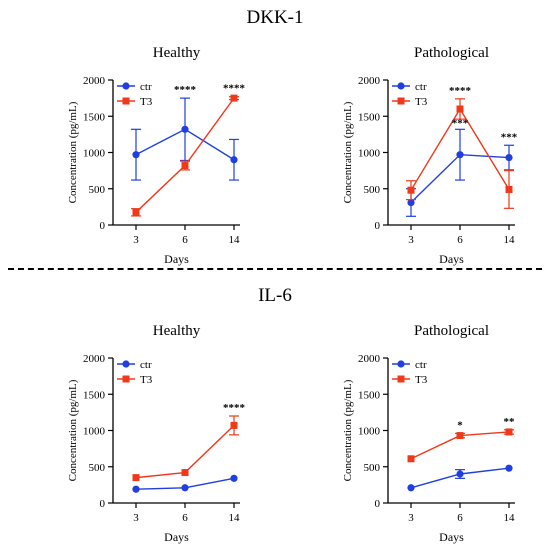 The width and height of the screenshot is (550, 550). I want to click on section-title-dkk1: DKK-1, so click(275, 17).